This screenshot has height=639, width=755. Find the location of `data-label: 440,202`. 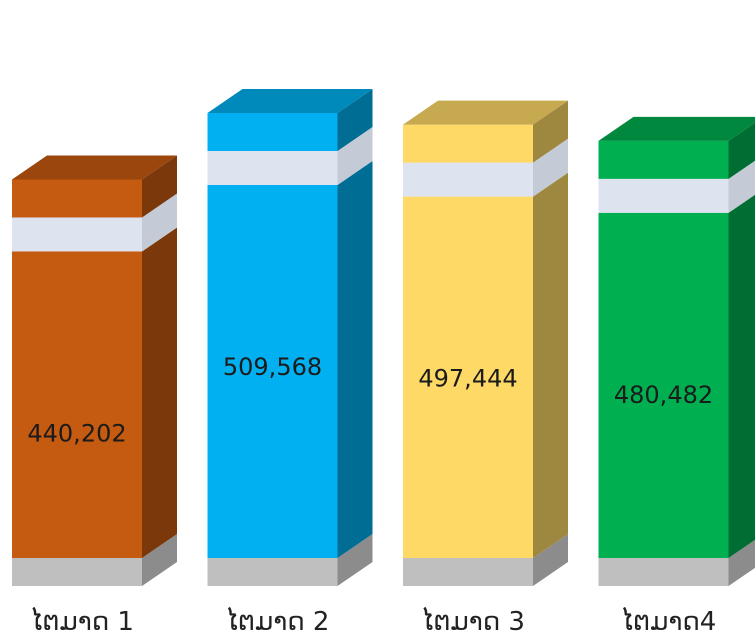

data-label: 440,202 is located at coordinates (76, 433).